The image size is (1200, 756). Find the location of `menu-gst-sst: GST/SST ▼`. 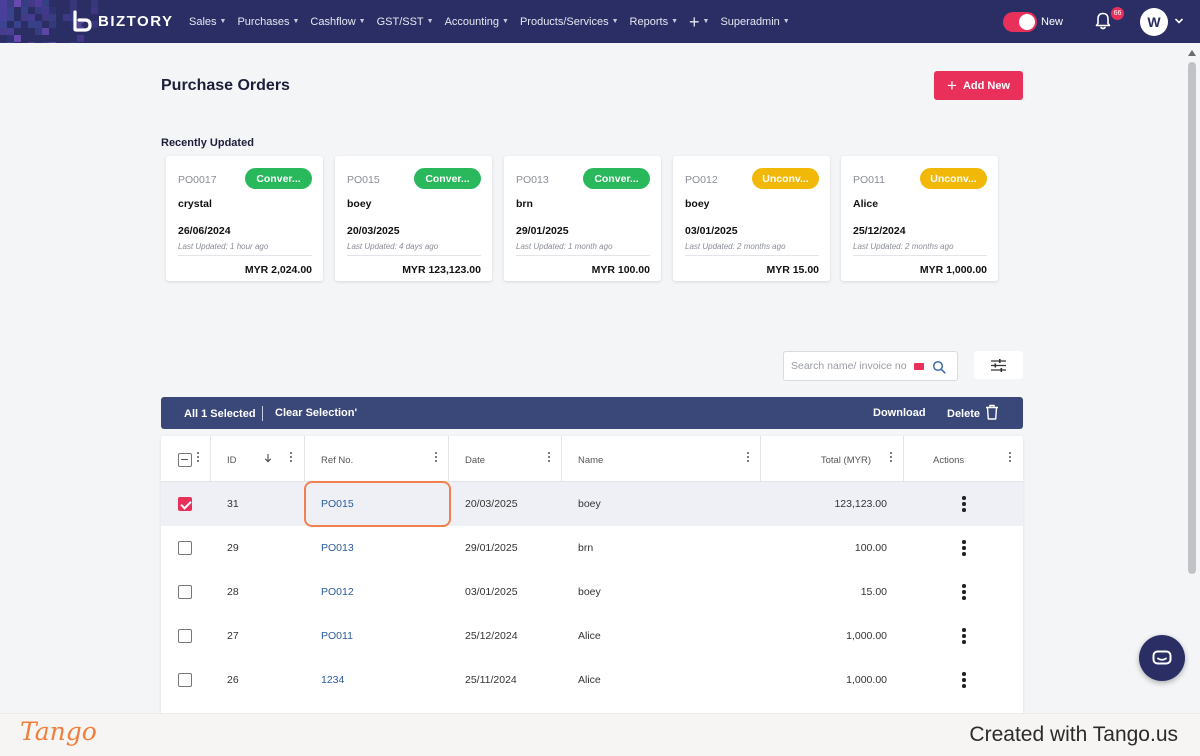

menu-gst-sst: GST/SST ▼ is located at coordinates (405, 22).